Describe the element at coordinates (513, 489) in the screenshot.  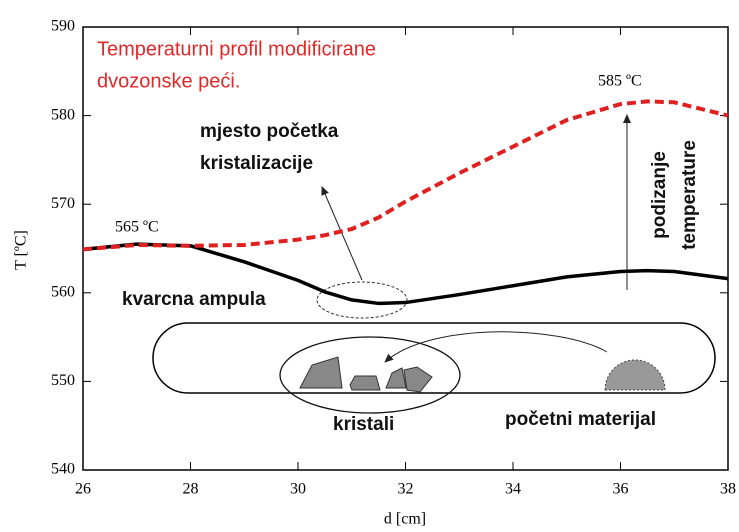
I see `x-tick-label: 34` at that location.